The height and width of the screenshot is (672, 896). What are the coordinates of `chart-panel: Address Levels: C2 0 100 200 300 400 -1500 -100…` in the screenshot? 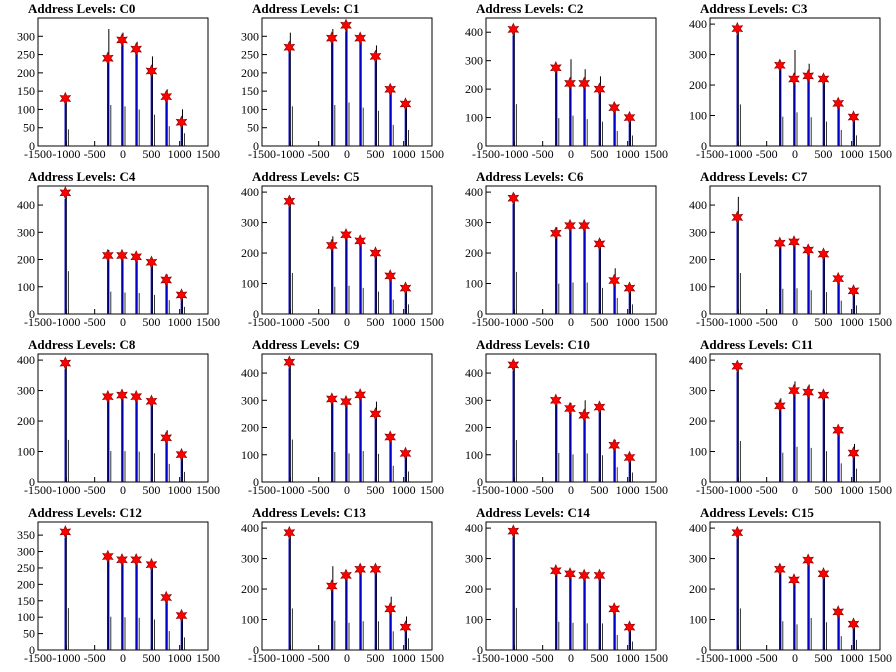 It's located at (566, 81).